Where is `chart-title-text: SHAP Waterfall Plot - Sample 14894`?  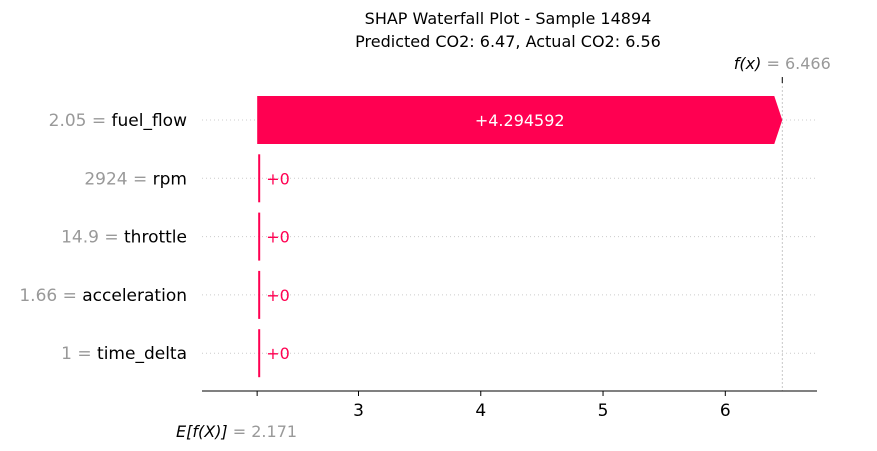
chart-title-text: SHAP Waterfall Plot - Sample 14894 is located at coordinates (508, 18).